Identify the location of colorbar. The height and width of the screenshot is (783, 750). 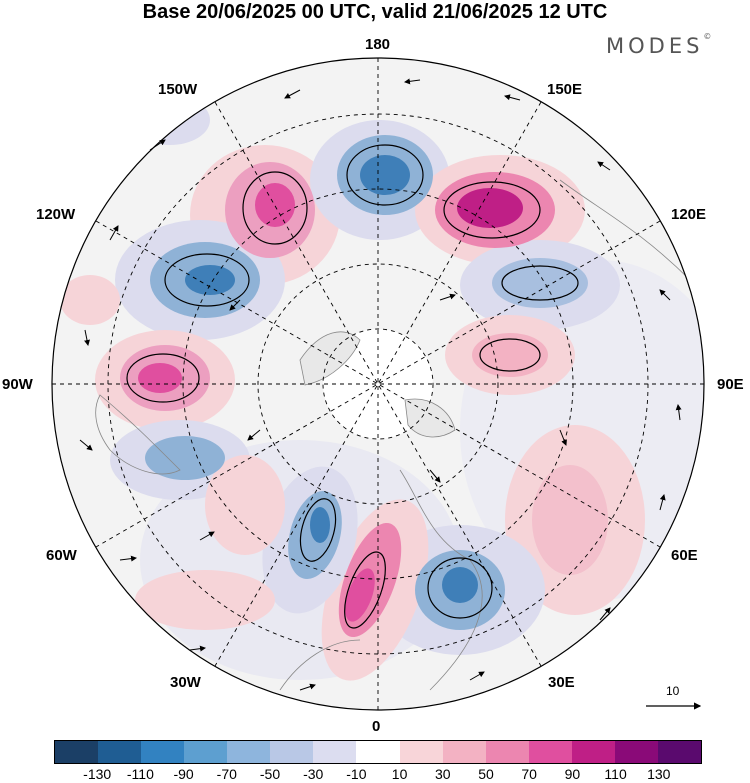
(378, 752).